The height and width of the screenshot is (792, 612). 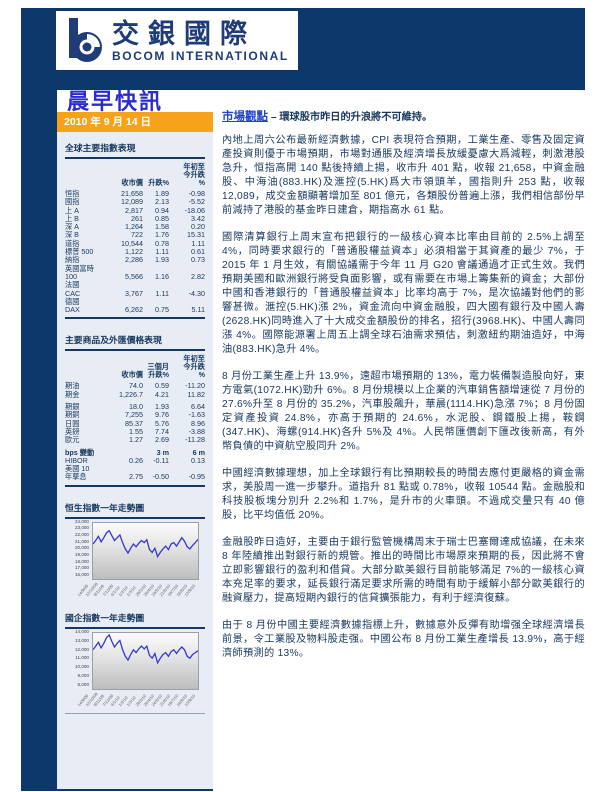 I want to click on table-cell: 12,089, so click(x=132, y=202).